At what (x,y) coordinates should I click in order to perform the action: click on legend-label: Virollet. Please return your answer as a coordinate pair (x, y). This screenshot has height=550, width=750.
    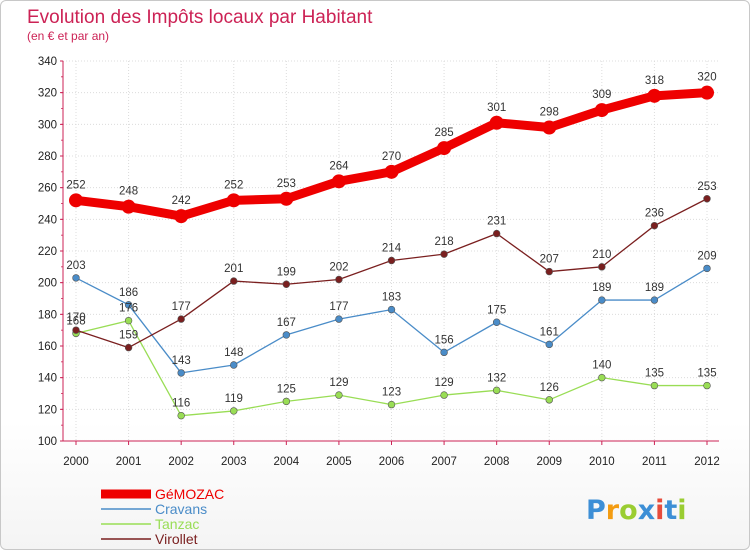
    Looking at the image, I should click on (176, 539).